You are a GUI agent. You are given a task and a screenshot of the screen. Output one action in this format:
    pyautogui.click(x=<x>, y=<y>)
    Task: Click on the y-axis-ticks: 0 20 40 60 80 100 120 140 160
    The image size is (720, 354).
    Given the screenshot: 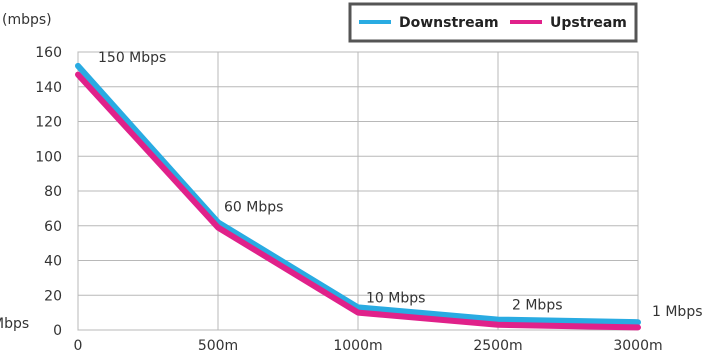 What is the action you would take?
    pyautogui.click(x=48, y=192)
    